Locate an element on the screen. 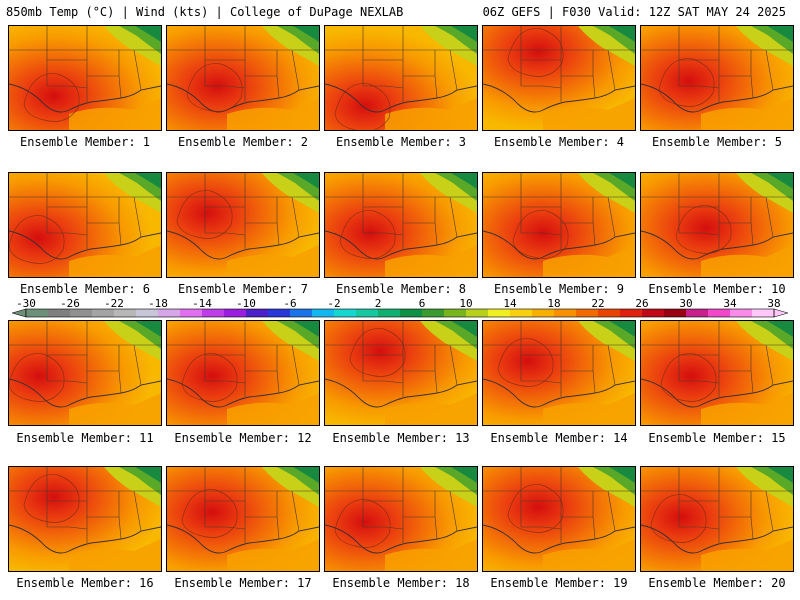  colorbar-tick-label: -6 is located at coordinates (290, 303).